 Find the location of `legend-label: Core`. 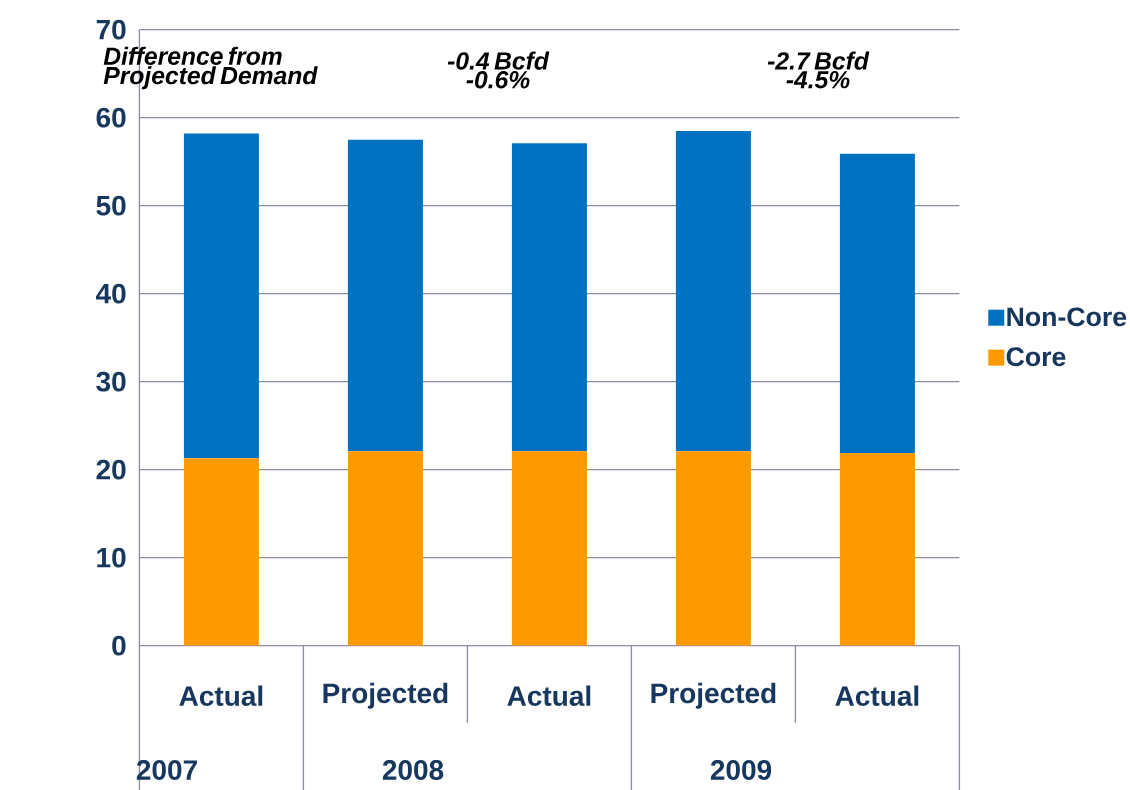

legend-label: Core is located at coordinates (1036, 357).